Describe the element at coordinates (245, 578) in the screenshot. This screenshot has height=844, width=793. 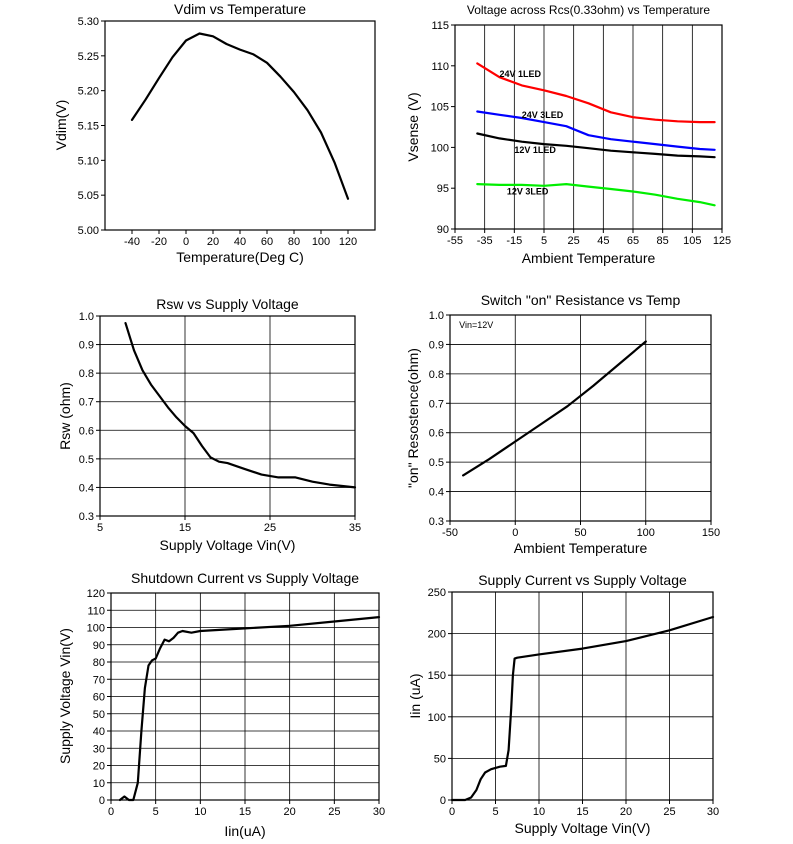
I see `chart-title: Shutdown Current vs Supply Voltage` at that location.